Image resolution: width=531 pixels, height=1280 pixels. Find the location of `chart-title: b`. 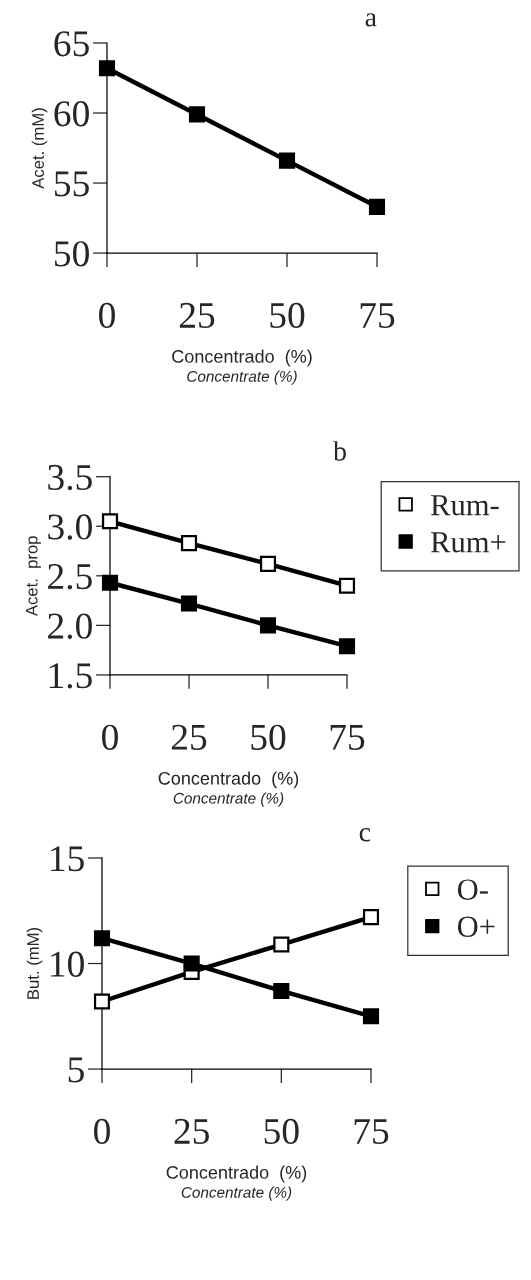

chart-title: b is located at coordinates (339, 451).